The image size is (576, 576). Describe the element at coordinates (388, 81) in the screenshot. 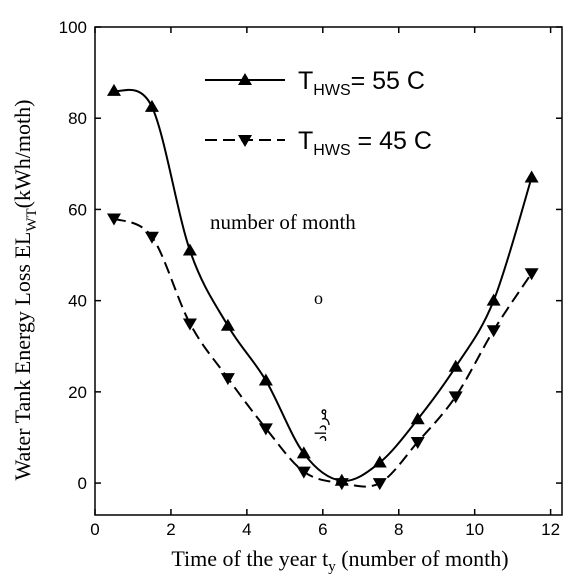

I see `legend-rest: = 55 C` at that location.